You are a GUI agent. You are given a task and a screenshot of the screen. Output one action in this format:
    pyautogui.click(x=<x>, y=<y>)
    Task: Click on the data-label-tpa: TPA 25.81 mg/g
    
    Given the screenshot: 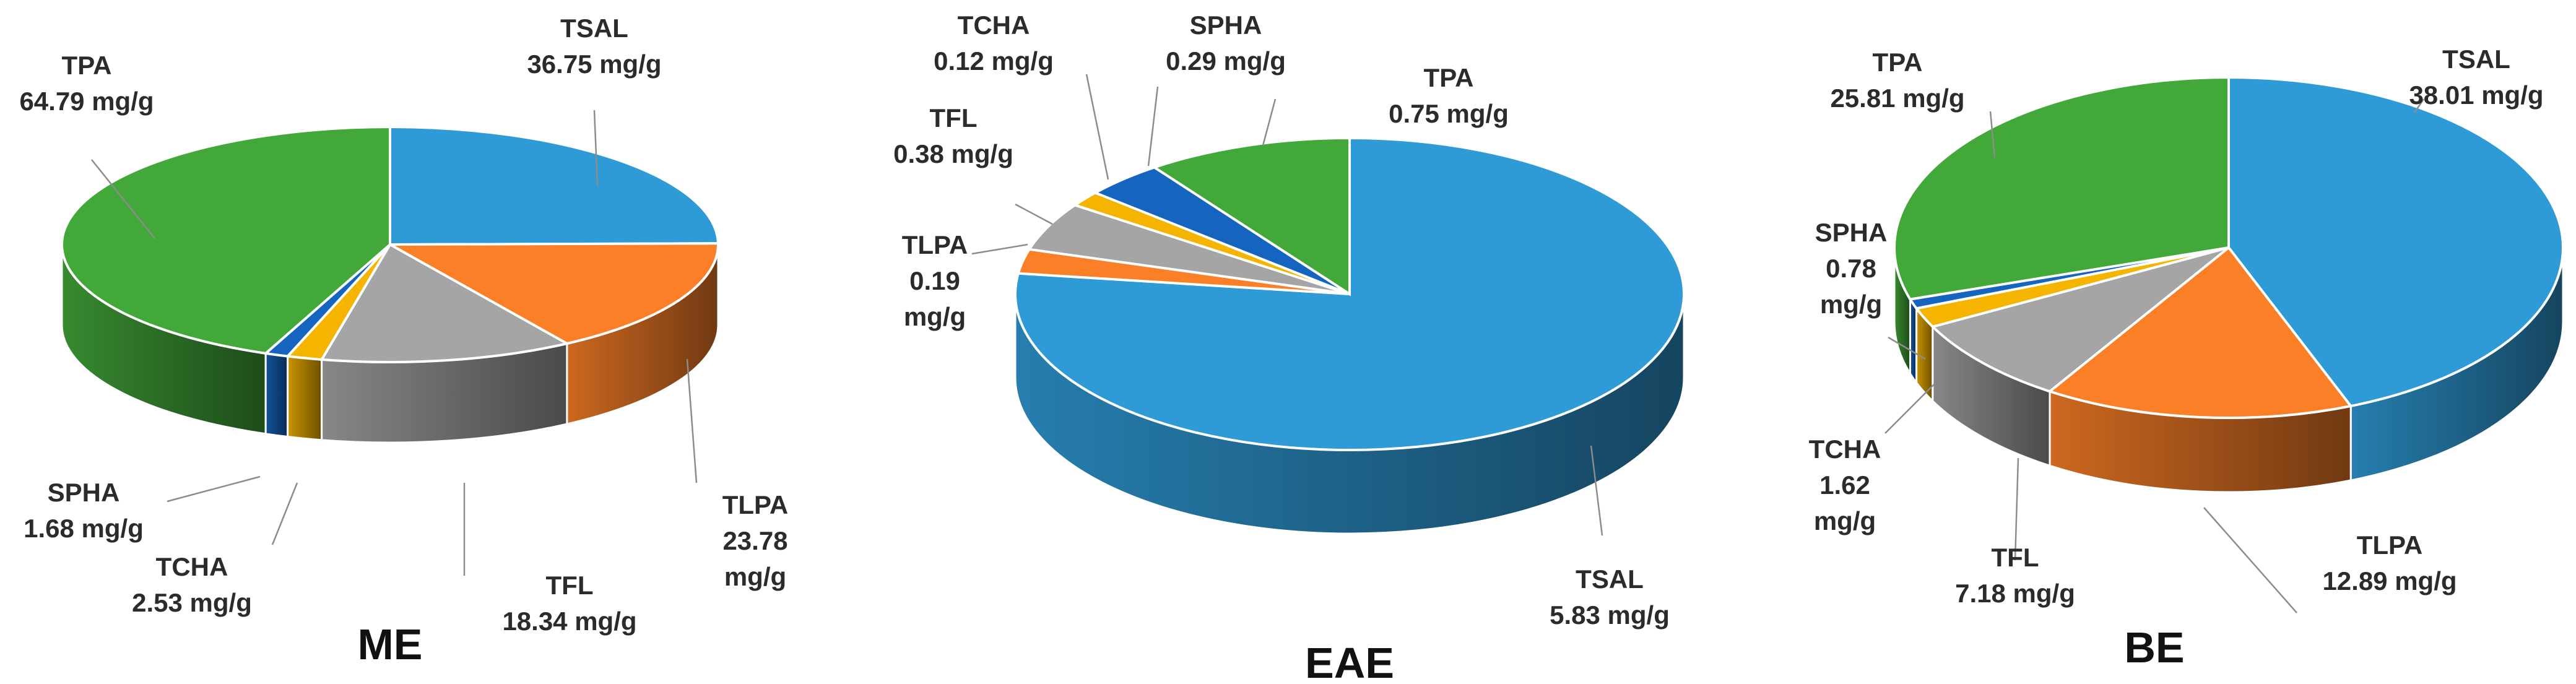 What is the action you would take?
    pyautogui.click(x=1897, y=80)
    